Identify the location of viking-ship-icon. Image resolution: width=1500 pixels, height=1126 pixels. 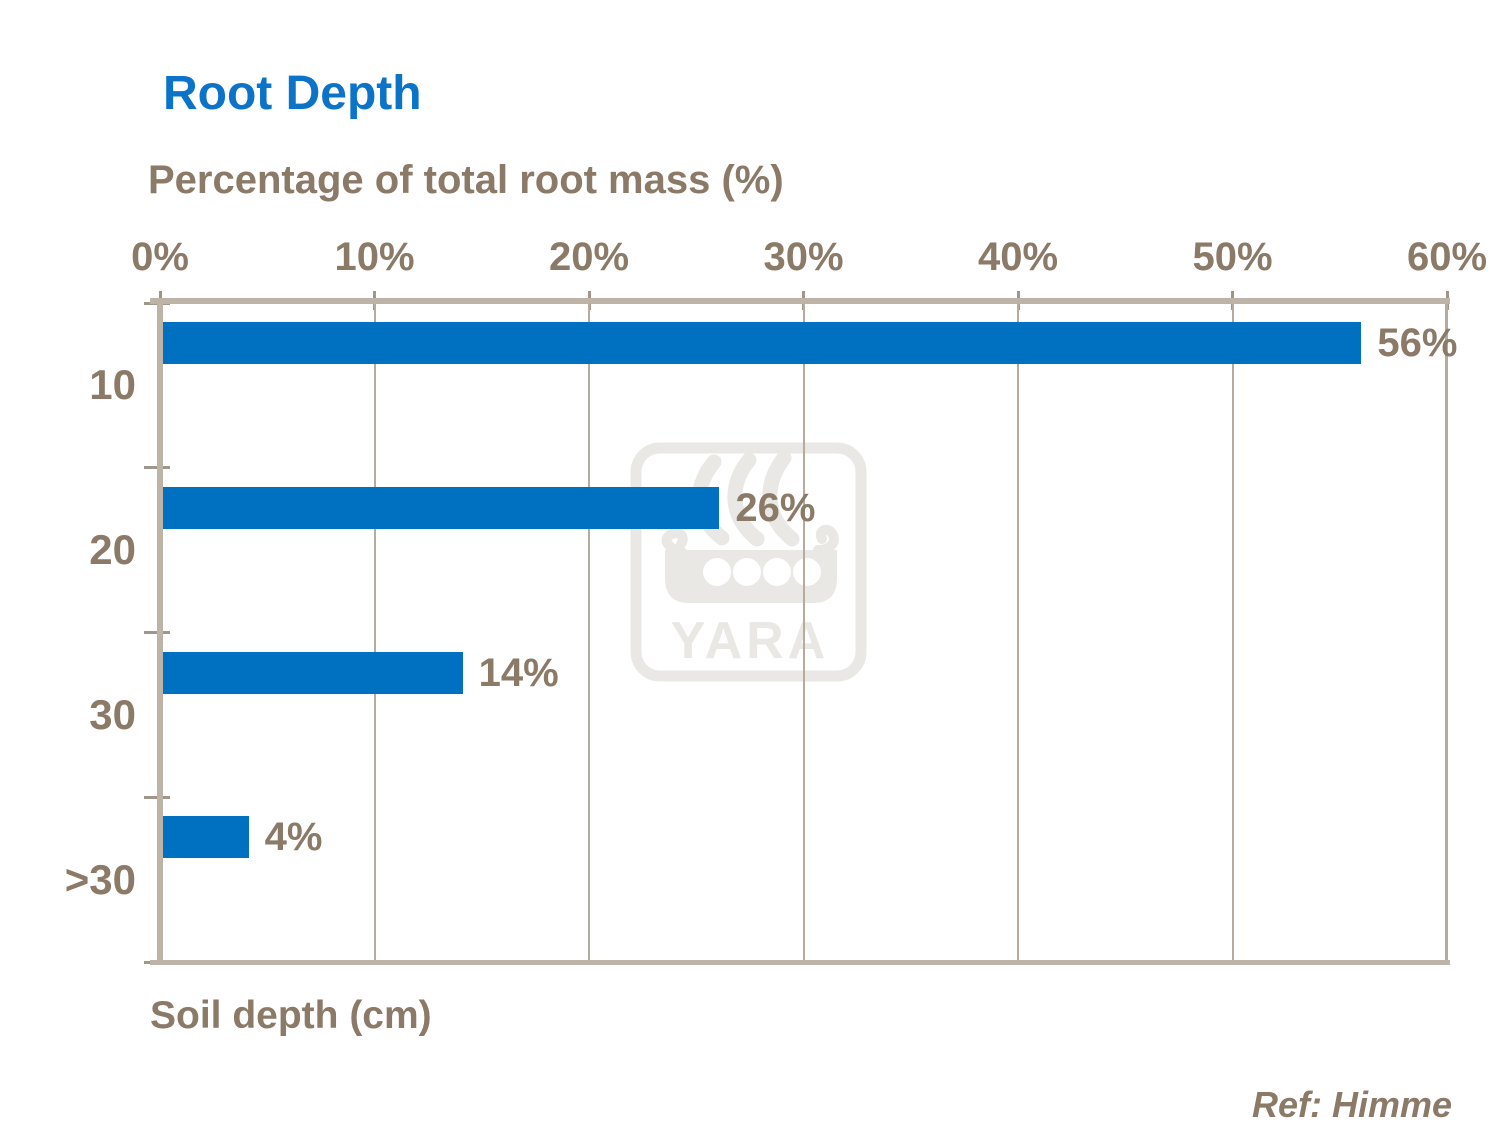
(750, 526).